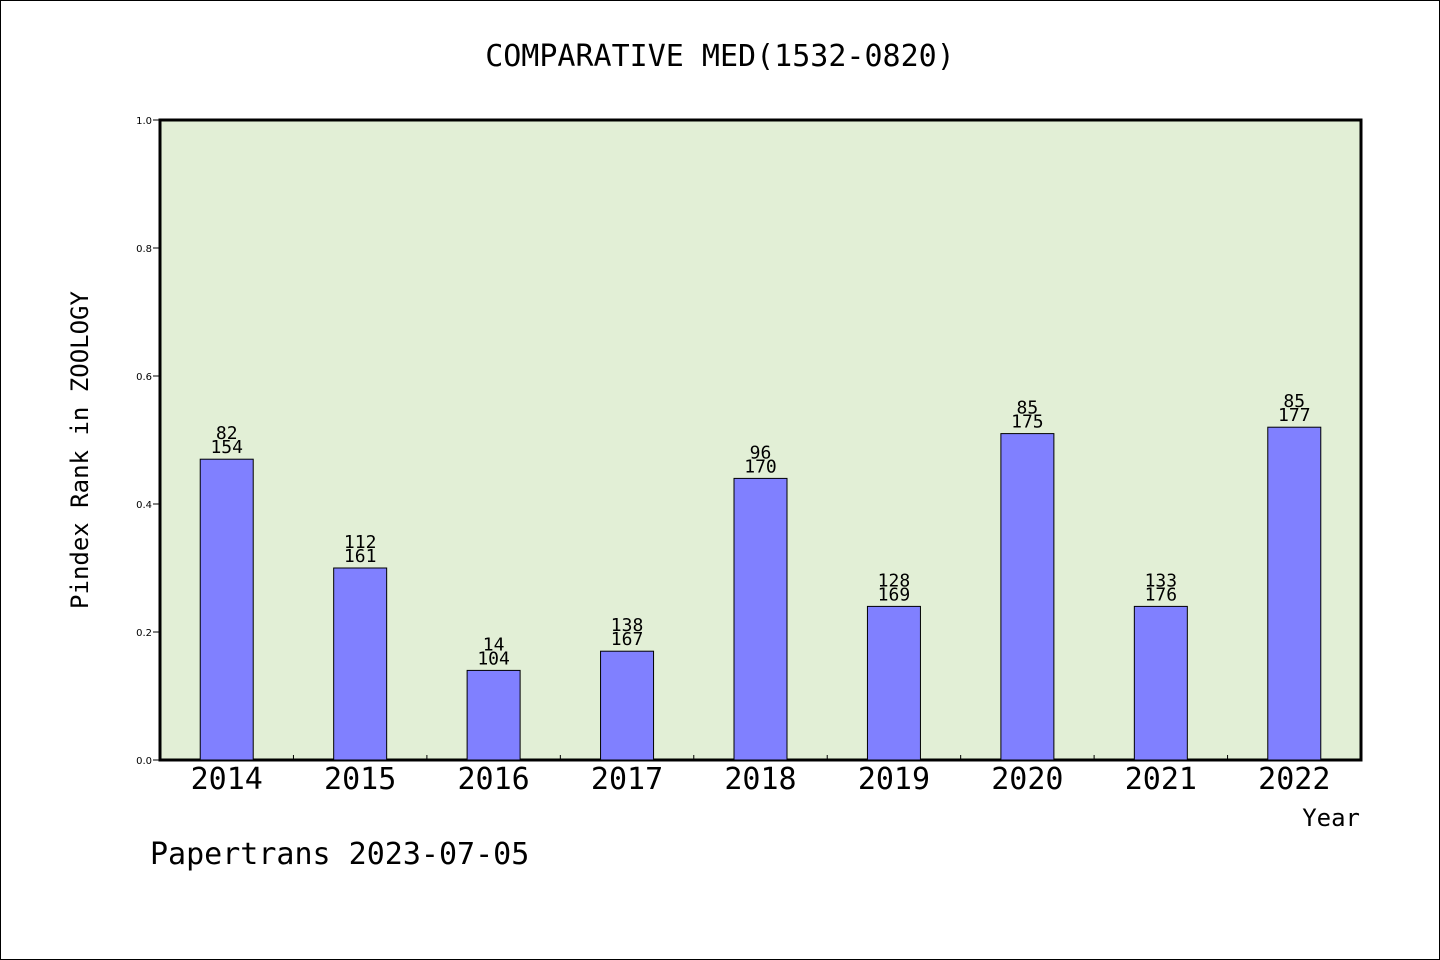 Image resolution: width=1440 pixels, height=960 pixels. I want to click on y-axis-label: Pindex Rank in ZOOLOGY, so click(80, 450).